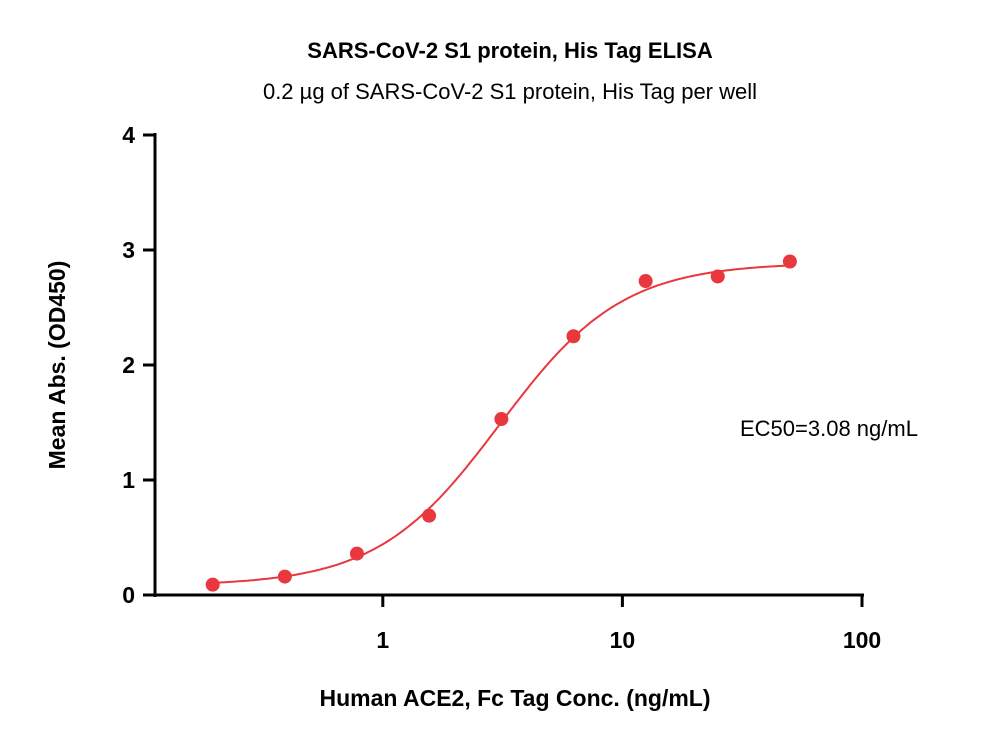 The width and height of the screenshot is (1000, 752). I want to click on y-tick-label: 1, so click(128, 480).